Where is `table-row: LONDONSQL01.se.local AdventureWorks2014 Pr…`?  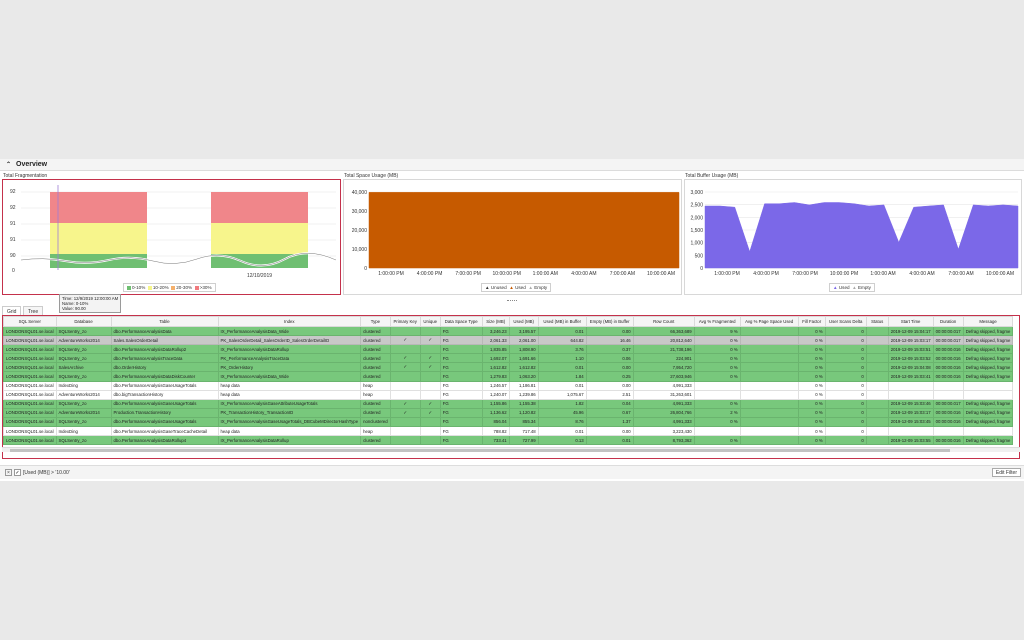
table-row: LONDONSQL01.se.local AdventureWorks2014 Pr… is located at coordinates (508, 412).